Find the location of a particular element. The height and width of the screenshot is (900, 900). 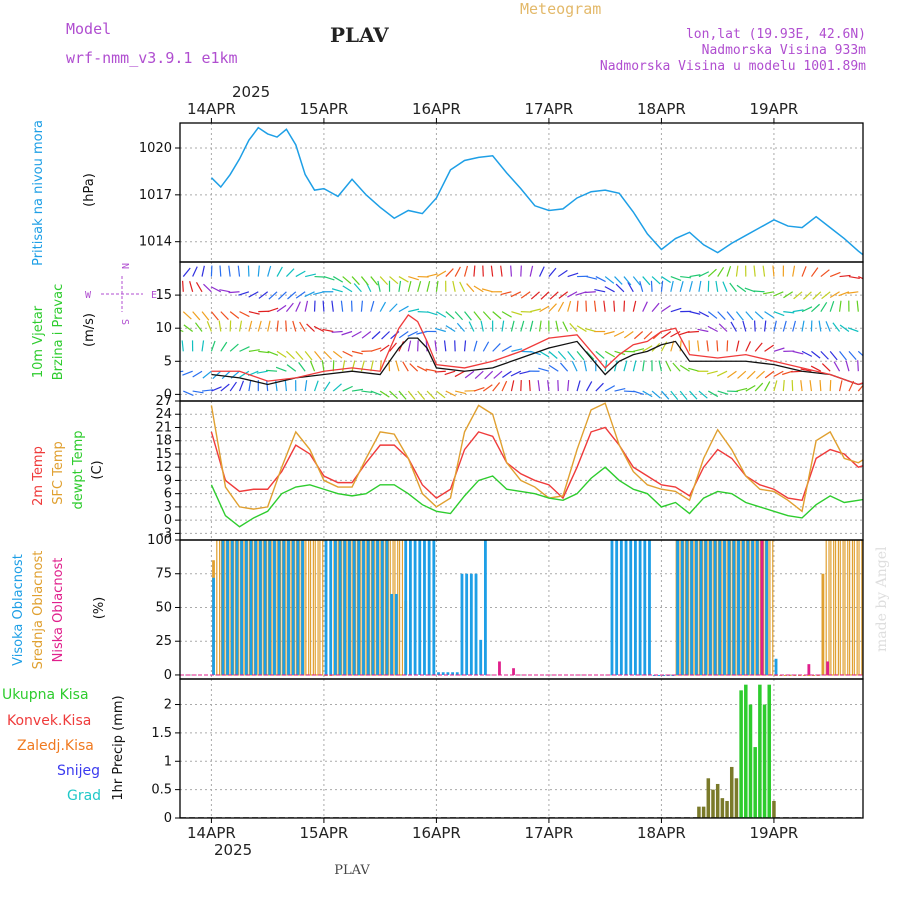

y-tick-label: 6 is located at coordinates (168, 494).